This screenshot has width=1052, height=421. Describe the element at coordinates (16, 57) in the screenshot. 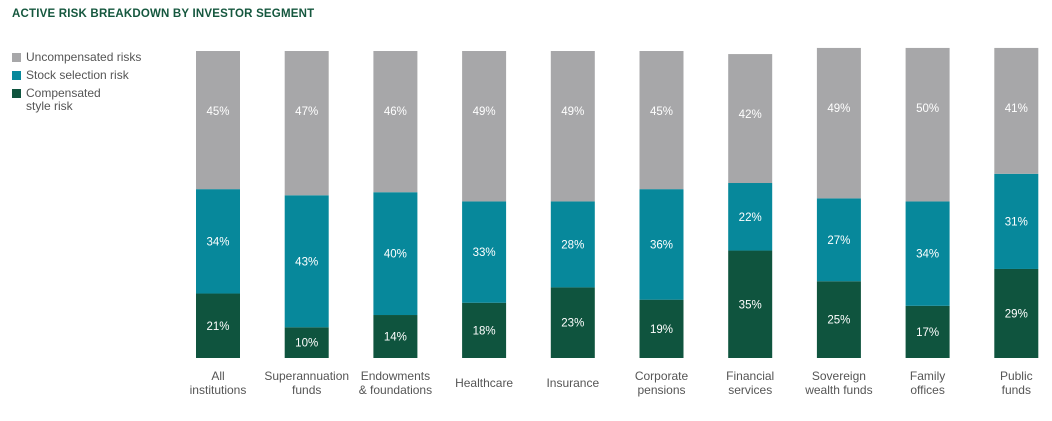

I see `legend-swatch-uncompensated` at that location.